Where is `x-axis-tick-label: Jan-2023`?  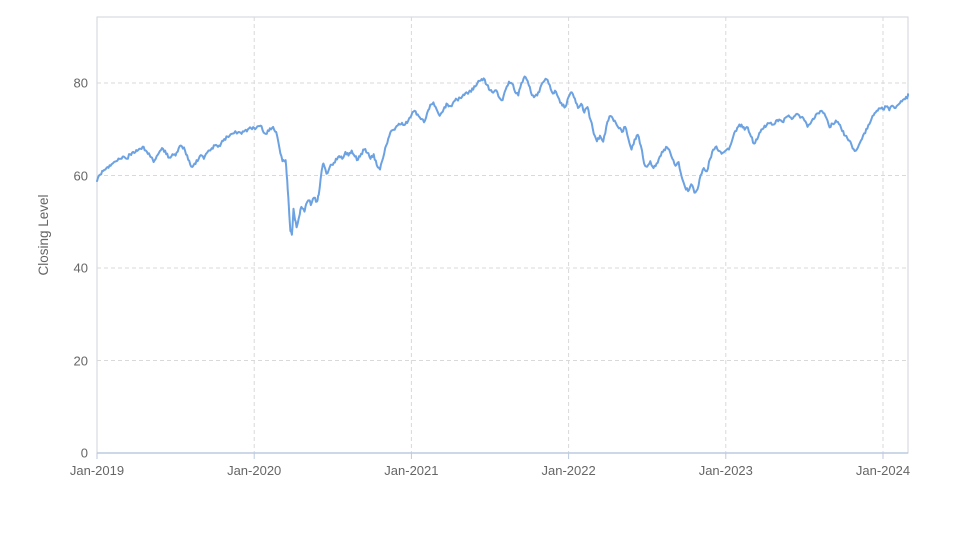 x-axis-tick-label: Jan-2023 is located at coordinates (725, 470).